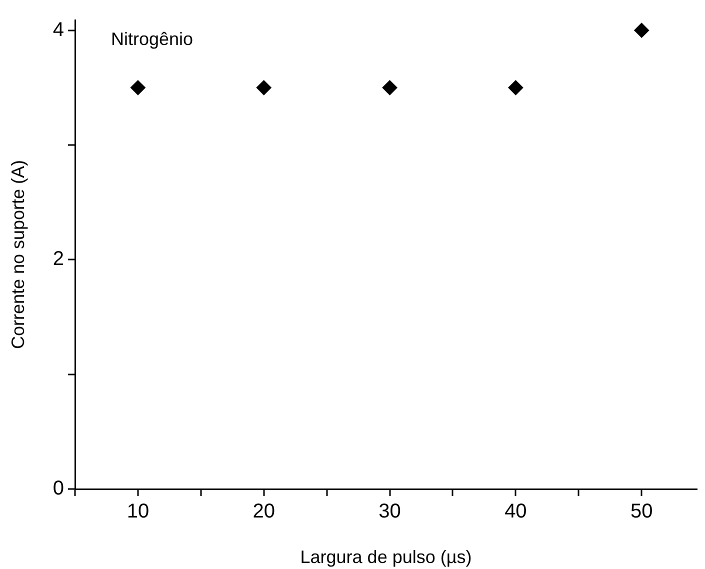 Image resolution: width=705 pixels, height=569 pixels. What do you see at coordinates (18, 255) in the screenshot?
I see `y-axis-title: Corrente no suporte (A)` at bounding box center [18, 255].